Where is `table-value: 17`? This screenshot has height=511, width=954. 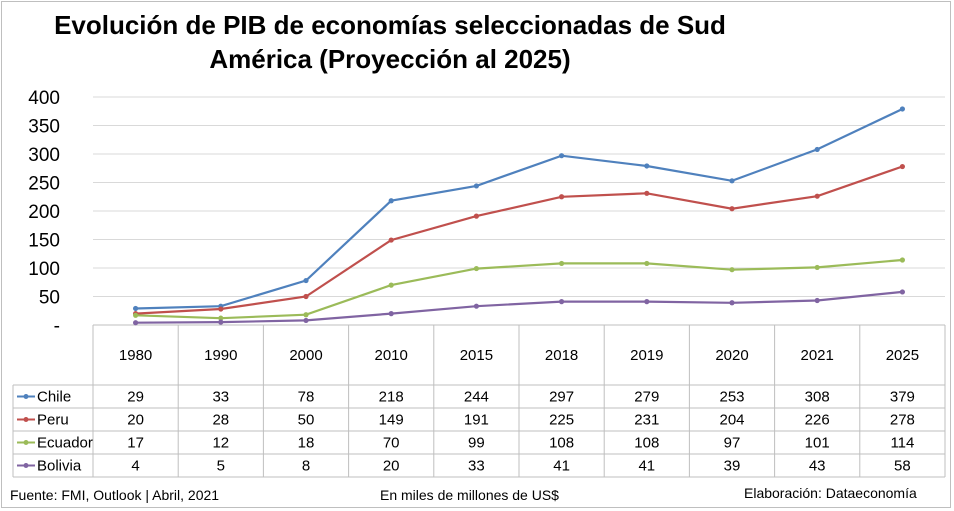 table-value: 17 is located at coordinates (135, 443).